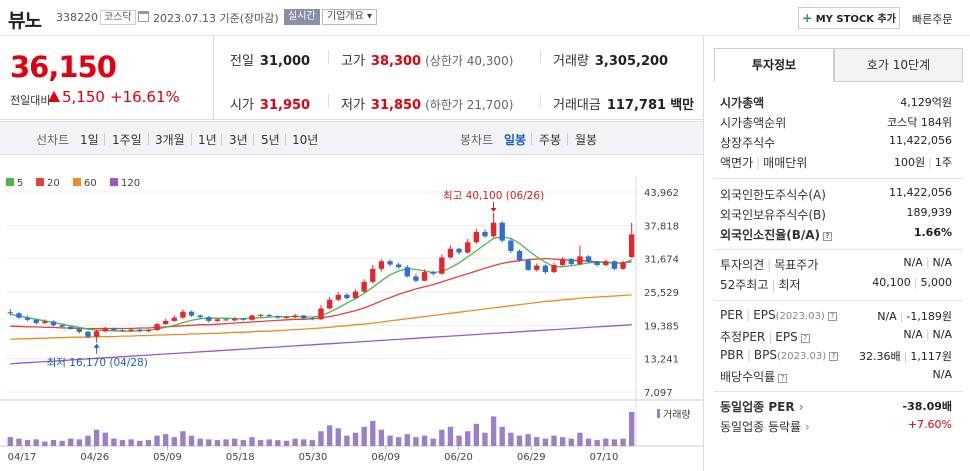 The image size is (970, 471). I want to click on x-tick-label: 05/30, so click(313, 457).